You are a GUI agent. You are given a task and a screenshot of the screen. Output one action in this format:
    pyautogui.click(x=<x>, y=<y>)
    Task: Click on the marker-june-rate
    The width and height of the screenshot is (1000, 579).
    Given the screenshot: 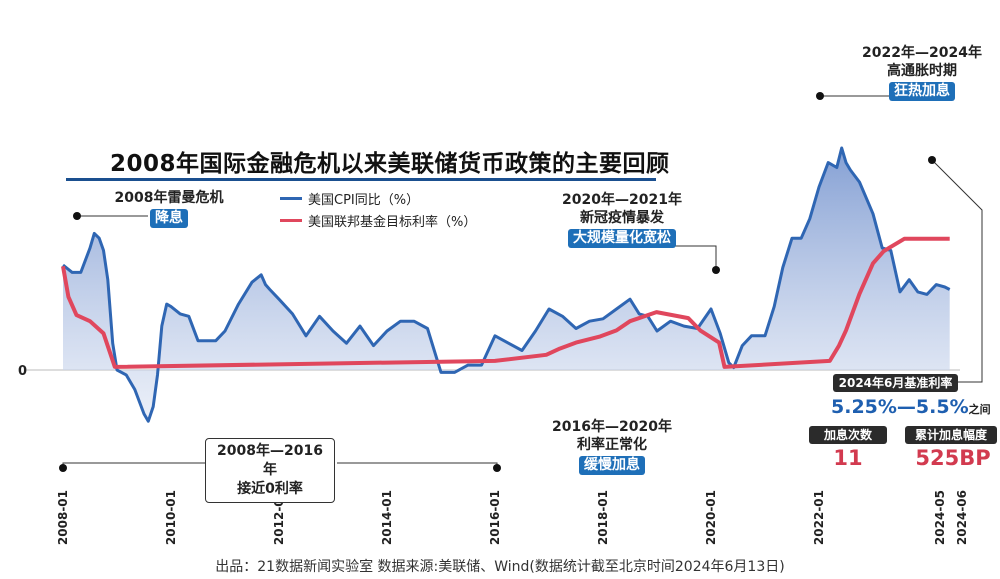 What is the action you would take?
    pyautogui.click(x=932, y=160)
    